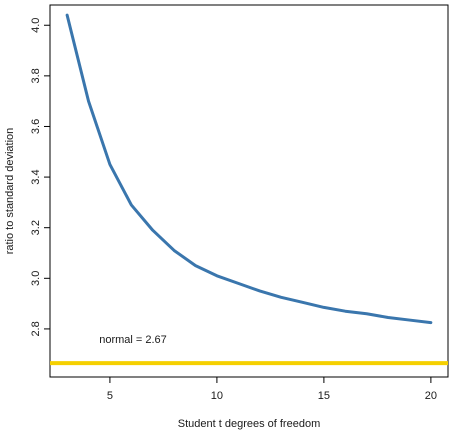 Image resolution: width=474 pixels, height=444 pixels. I want to click on x-tick-label: 5, so click(110, 396).